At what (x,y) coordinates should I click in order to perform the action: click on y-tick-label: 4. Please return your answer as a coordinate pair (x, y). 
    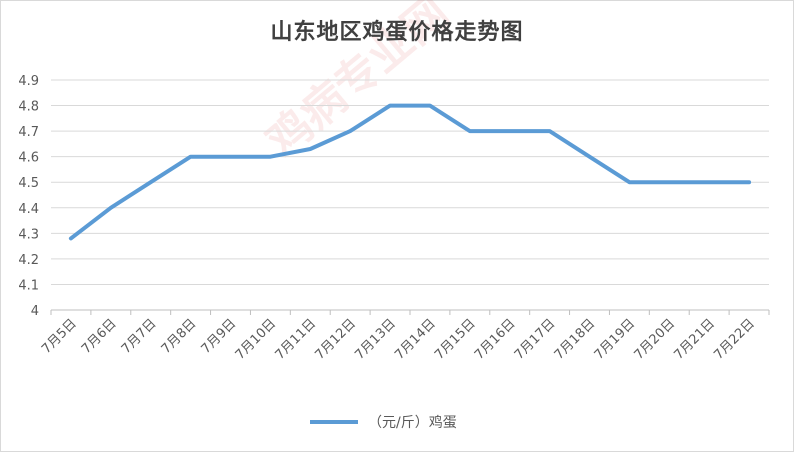
    Looking at the image, I should click on (35, 311).